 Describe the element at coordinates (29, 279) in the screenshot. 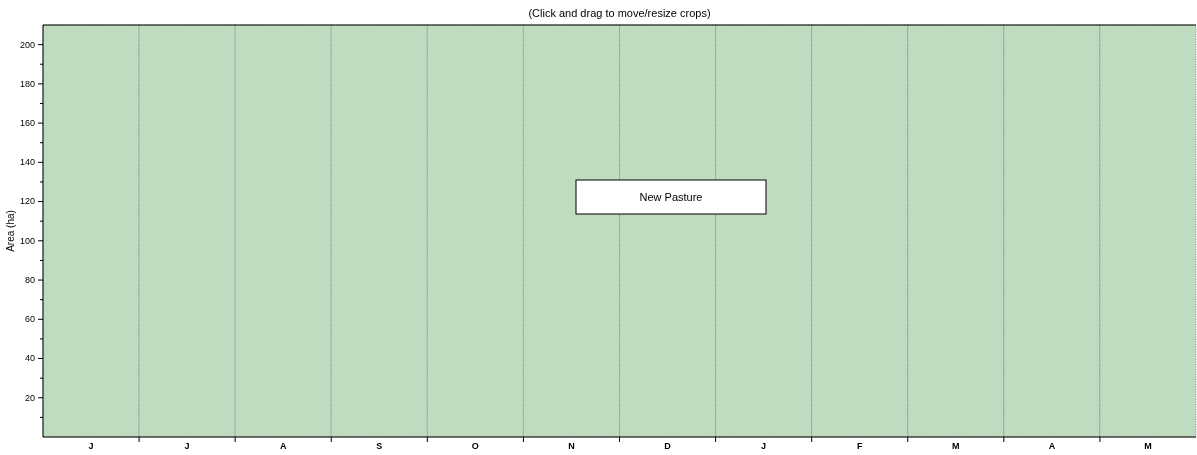

I see `y-tick-label: 80` at that location.